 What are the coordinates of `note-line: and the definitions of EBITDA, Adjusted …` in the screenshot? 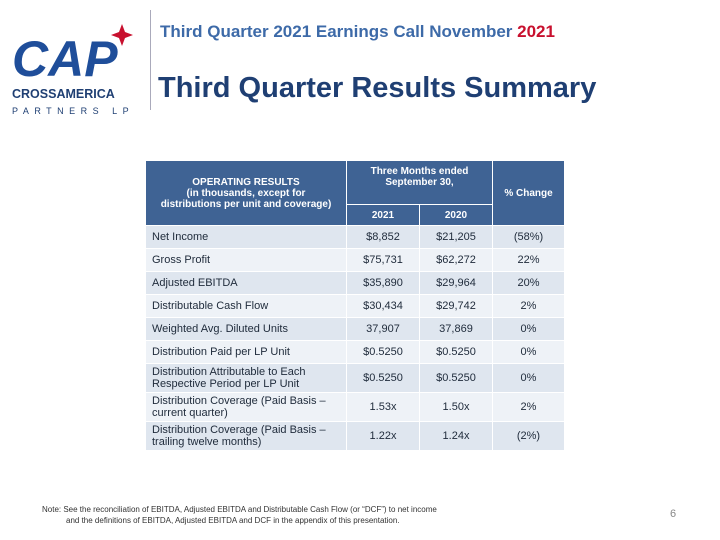 It's located at (233, 520).